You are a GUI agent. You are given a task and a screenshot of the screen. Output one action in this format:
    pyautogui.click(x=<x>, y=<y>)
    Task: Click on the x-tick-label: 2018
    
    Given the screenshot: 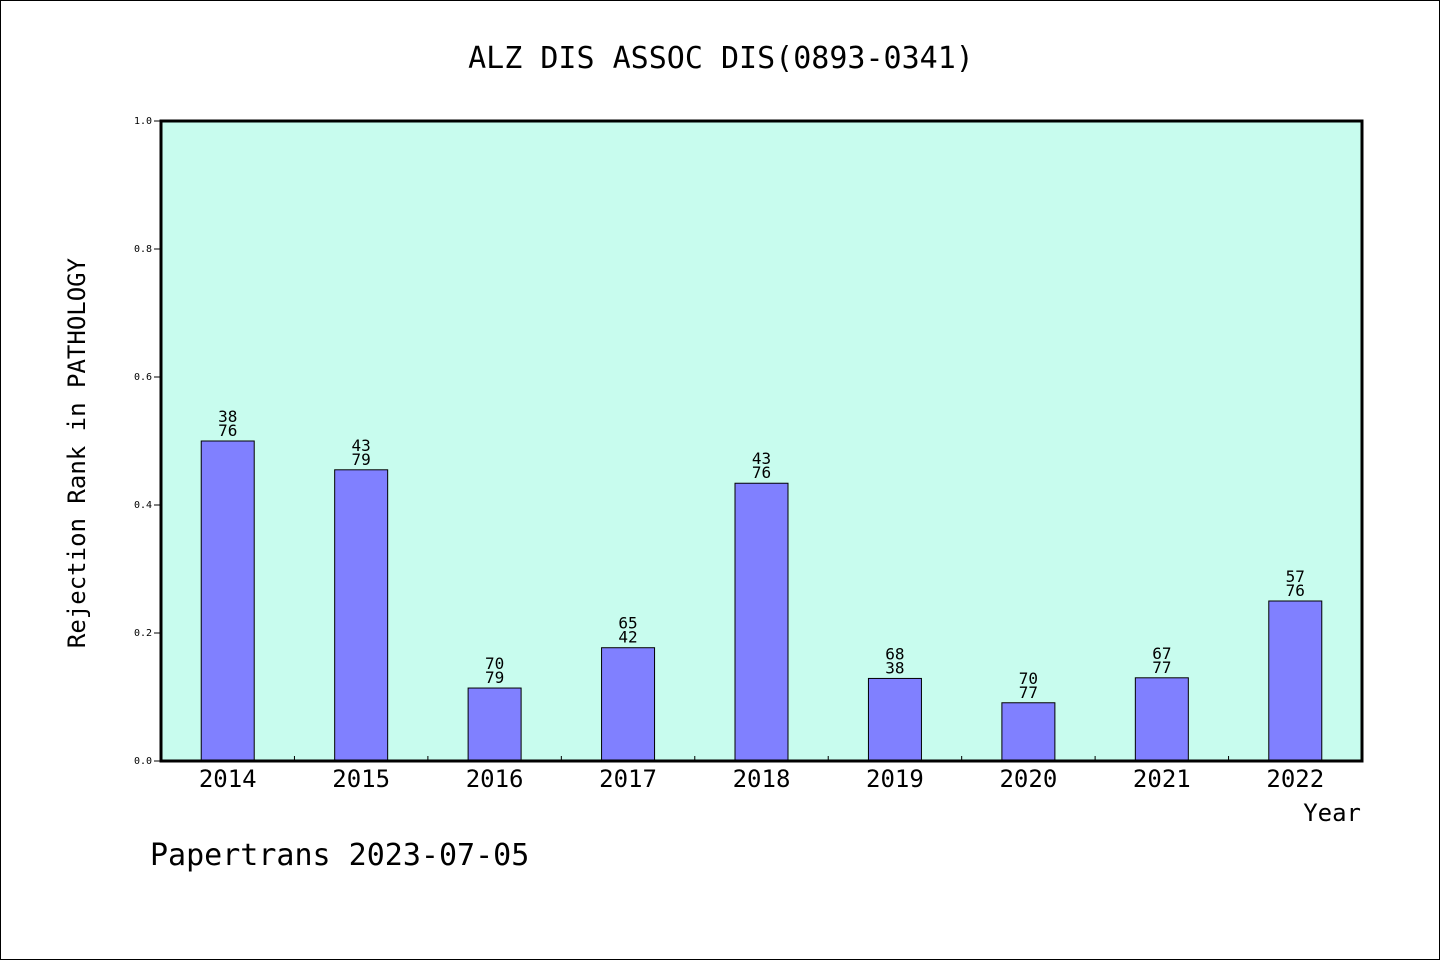 What is the action you would take?
    pyautogui.click(x=762, y=779)
    